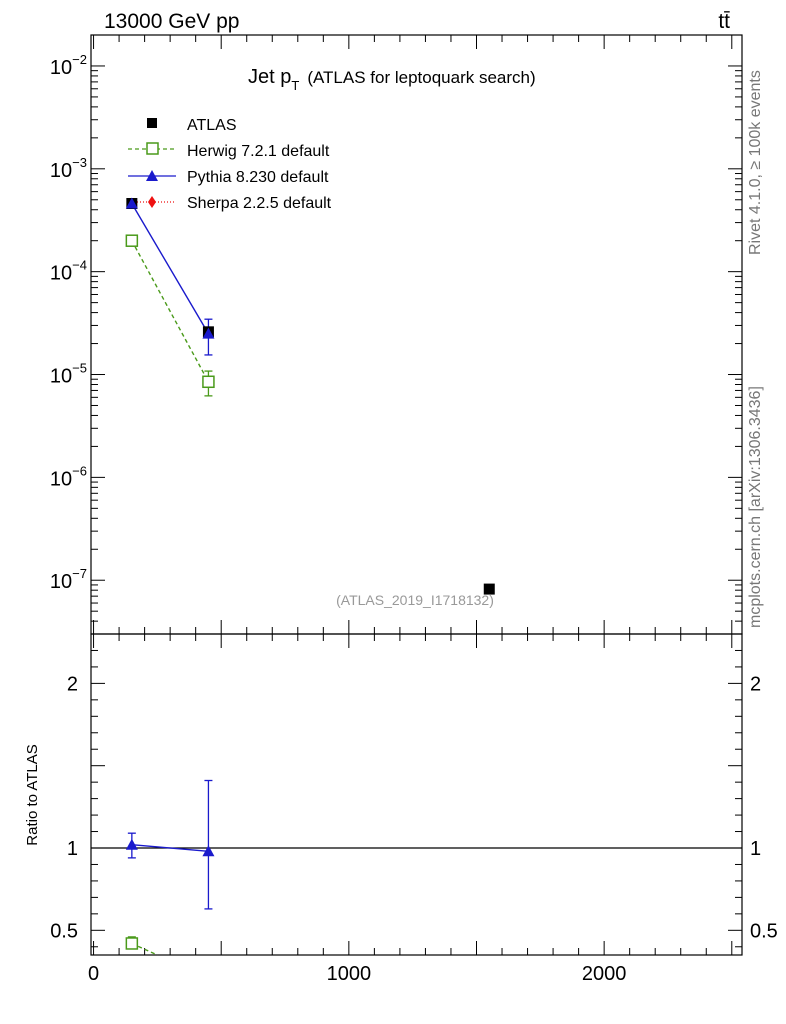 This screenshot has width=786, height=1024. I want to click on legend-label-atlas: ATLAS, so click(212, 125).